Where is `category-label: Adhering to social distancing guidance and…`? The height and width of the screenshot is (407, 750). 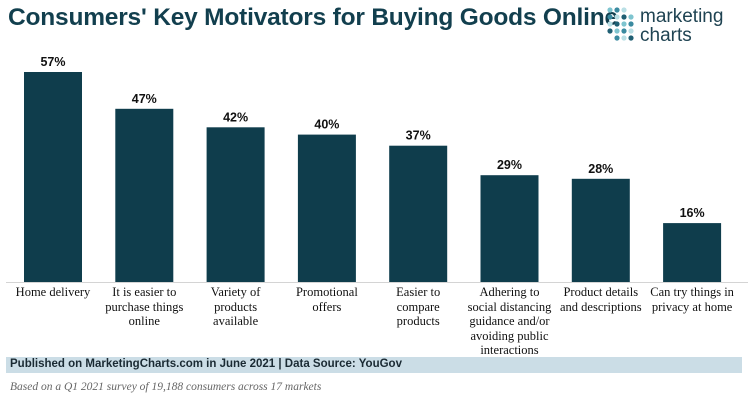
category-label: Adhering to social distancing guidance and… is located at coordinates (510, 321).